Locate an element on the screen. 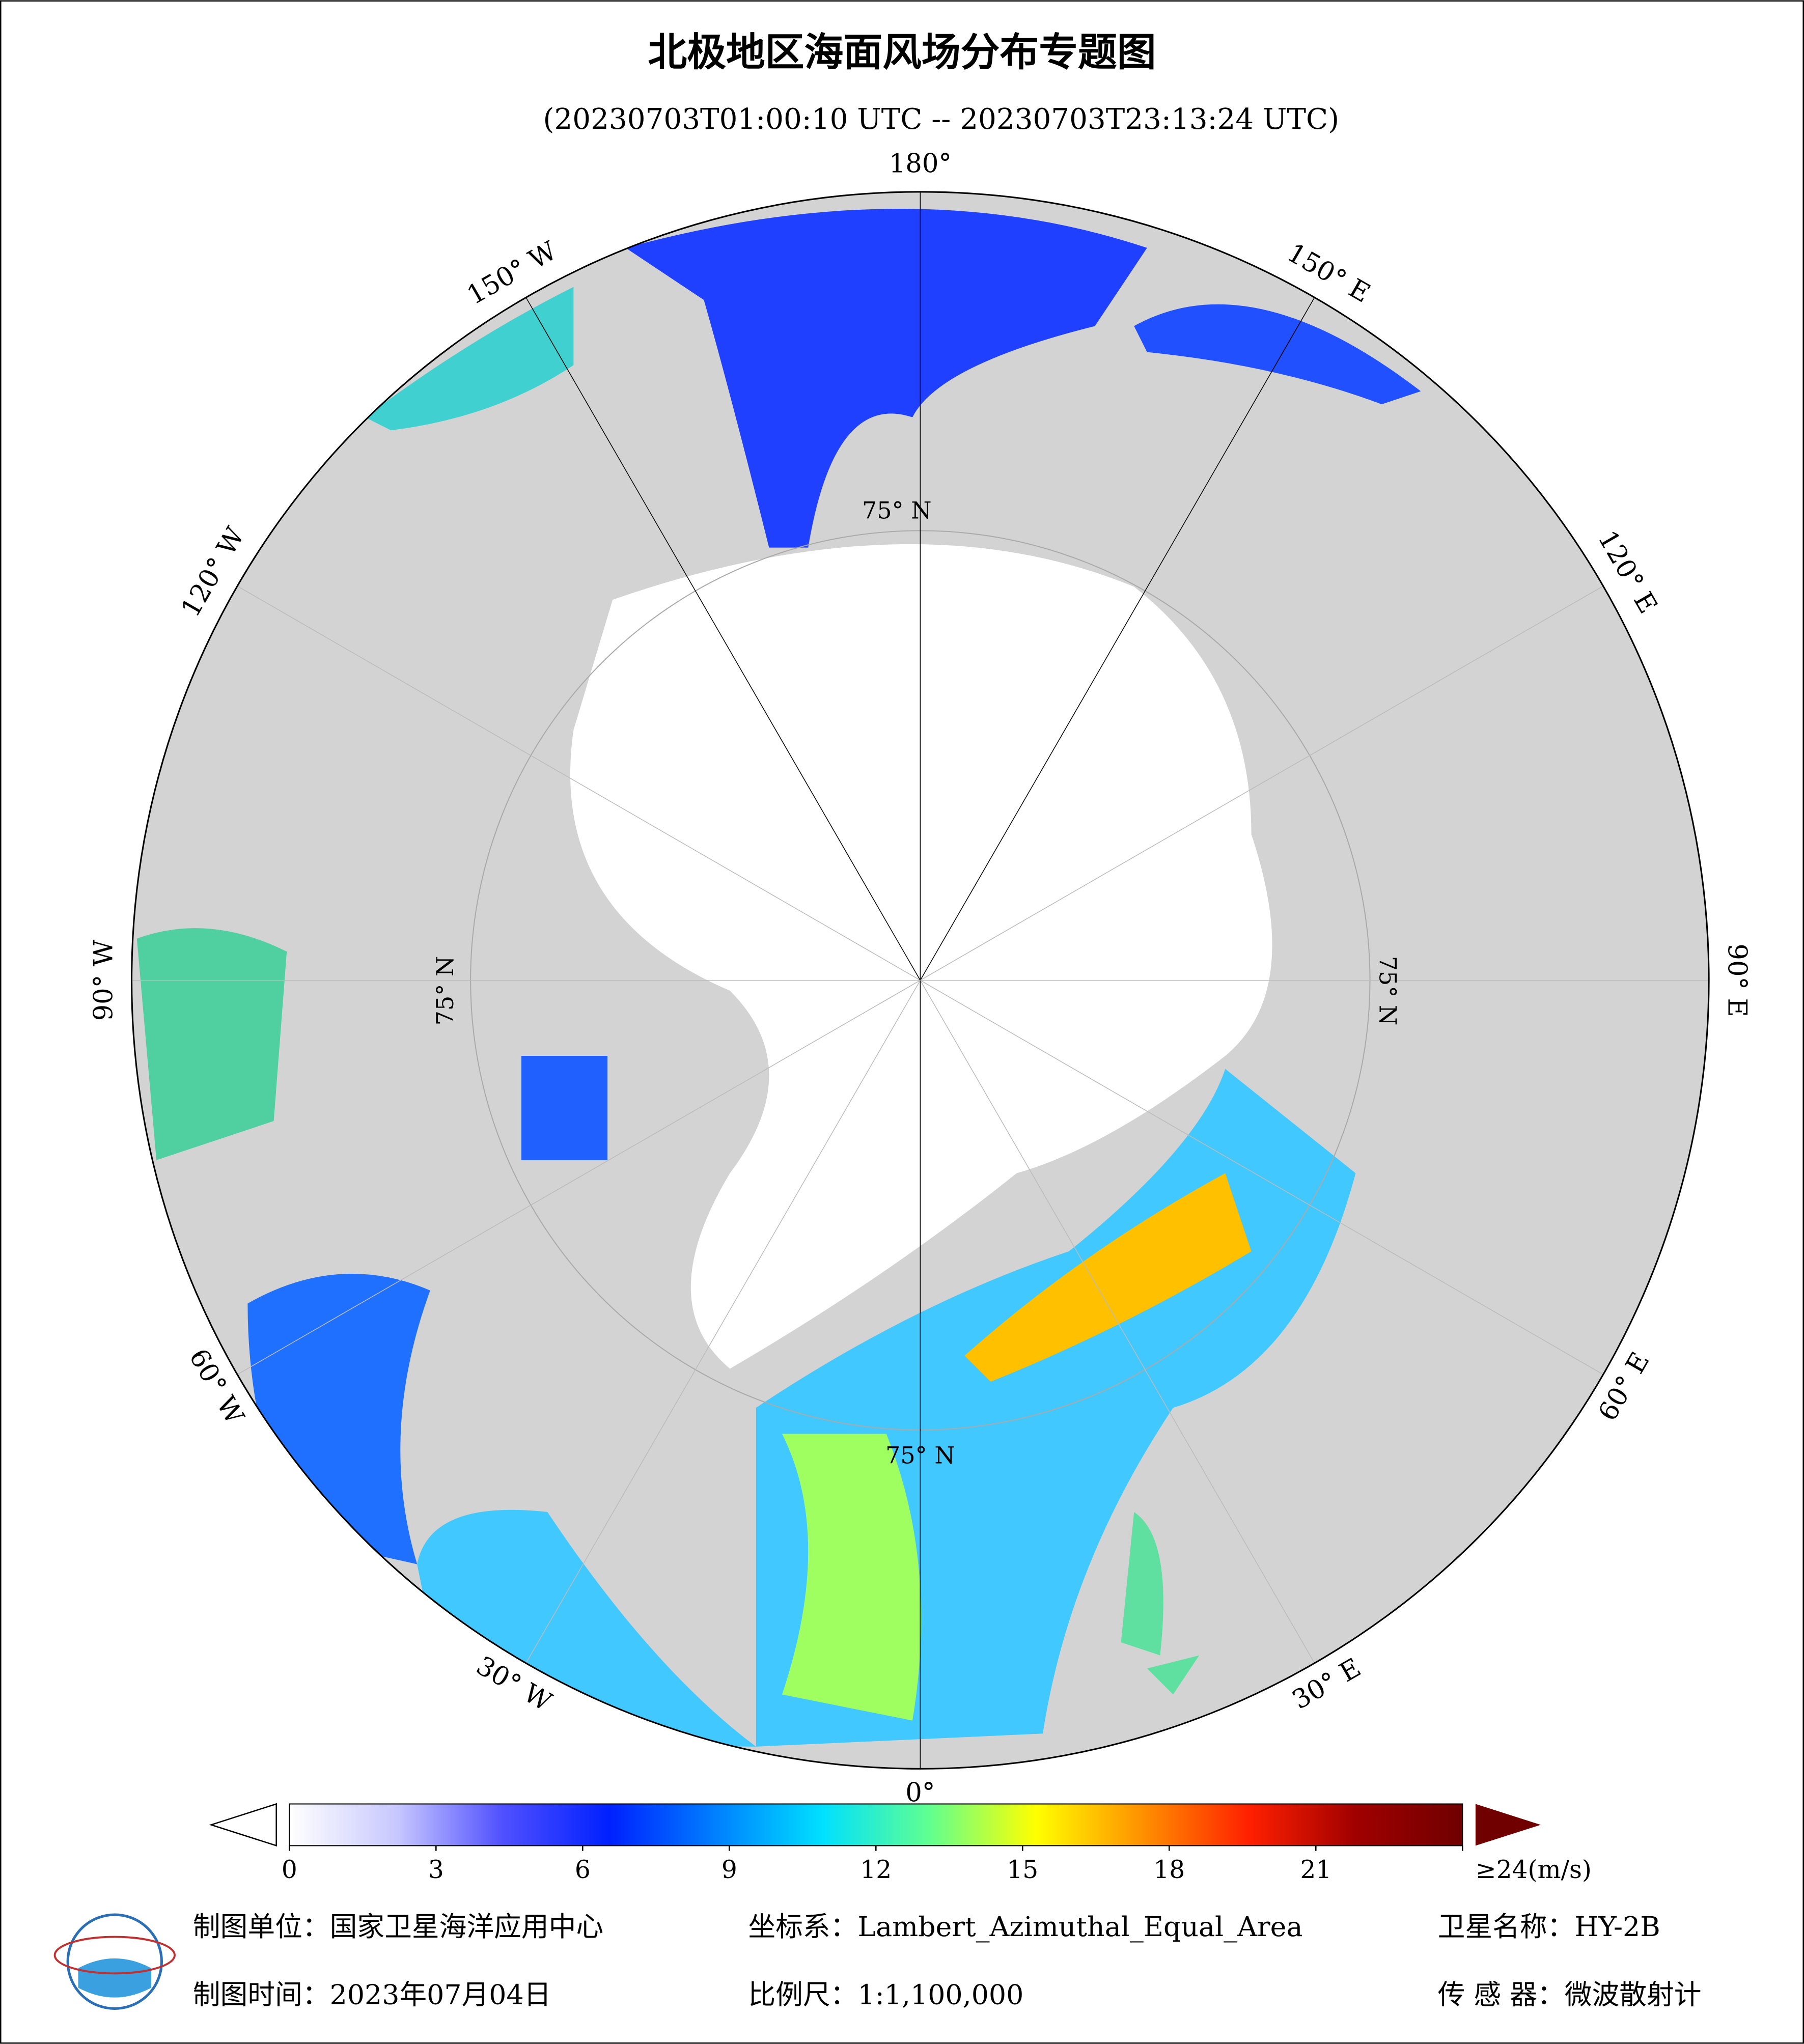 The image size is (1804, 2044). colorbar-tick-label: 9 is located at coordinates (729, 1870).